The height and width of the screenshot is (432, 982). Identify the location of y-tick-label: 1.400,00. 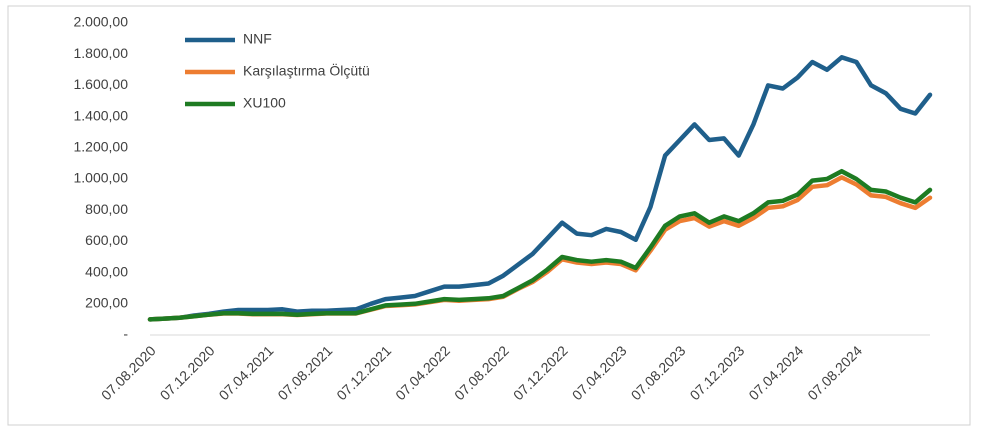
(101, 115).